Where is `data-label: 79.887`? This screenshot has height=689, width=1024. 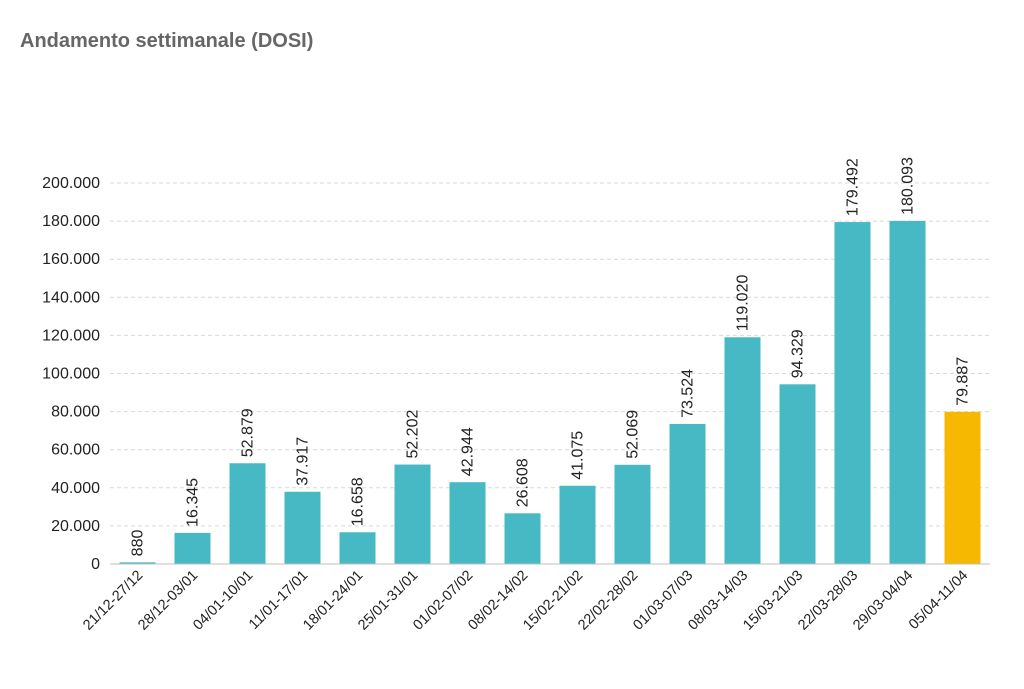 data-label: 79.887 is located at coordinates (963, 381).